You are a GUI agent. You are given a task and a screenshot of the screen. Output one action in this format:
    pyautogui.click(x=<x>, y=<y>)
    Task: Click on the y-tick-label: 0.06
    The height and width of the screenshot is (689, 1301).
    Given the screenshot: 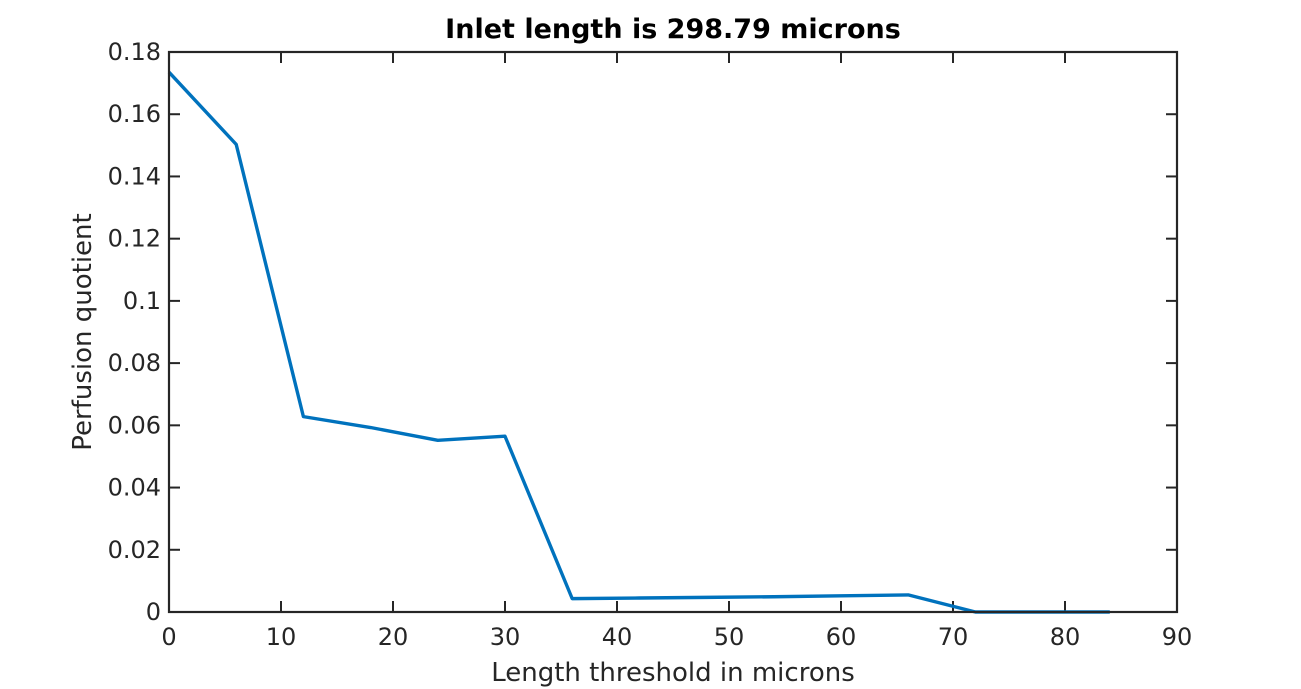 What is the action you would take?
    pyautogui.click(x=134, y=425)
    